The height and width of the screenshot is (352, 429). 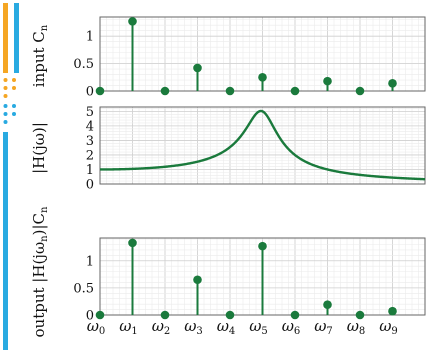 I want to click on orange-bar, so click(x=5, y=38).